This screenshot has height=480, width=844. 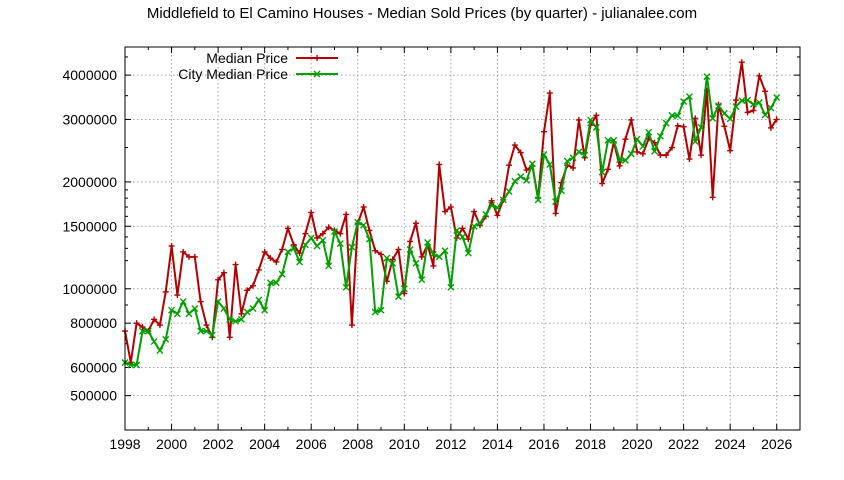 What do you see at coordinates (543, 444) in the screenshot?
I see `x-tick-label: 2016` at bounding box center [543, 444].